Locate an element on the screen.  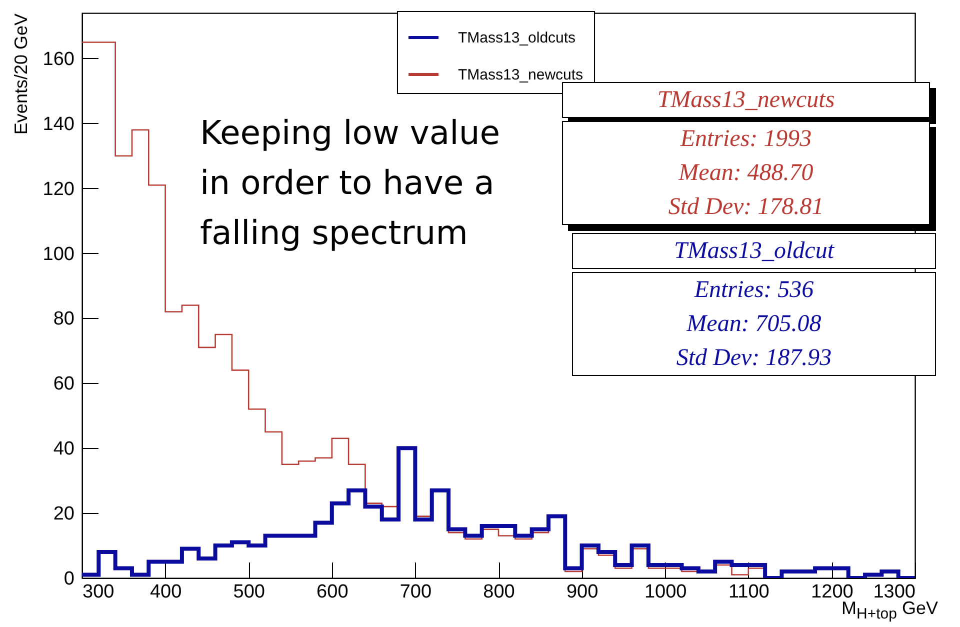
y-tick-label: 100 is located at coordinates (58, 254).